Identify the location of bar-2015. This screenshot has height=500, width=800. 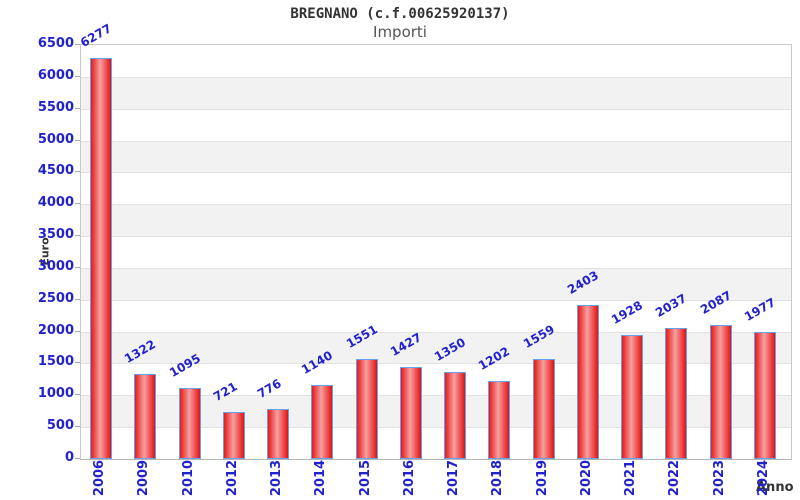
(366, 409).